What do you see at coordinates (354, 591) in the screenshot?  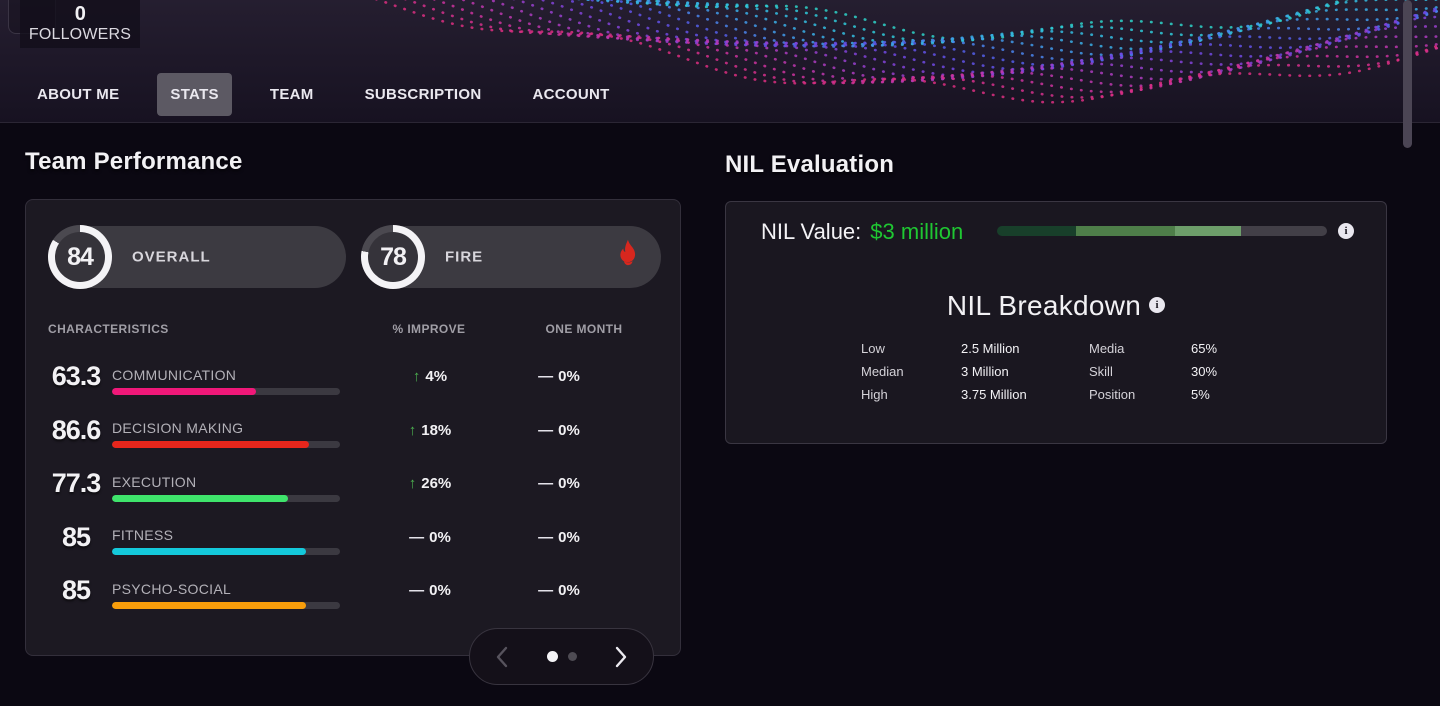 I see `table-row-psycho-social: 85 PSYCHO-SOCIAL —0% —0%` at bounding box center [354, 591].